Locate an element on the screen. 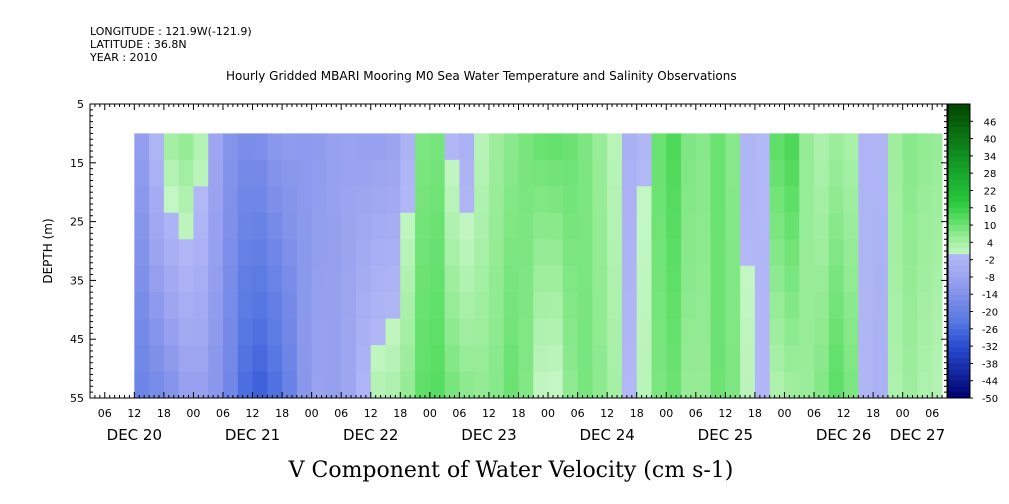 The width and height of the screenshot is (1009, 504). y-tick-label: 15 is located at coordinates (77, 163).